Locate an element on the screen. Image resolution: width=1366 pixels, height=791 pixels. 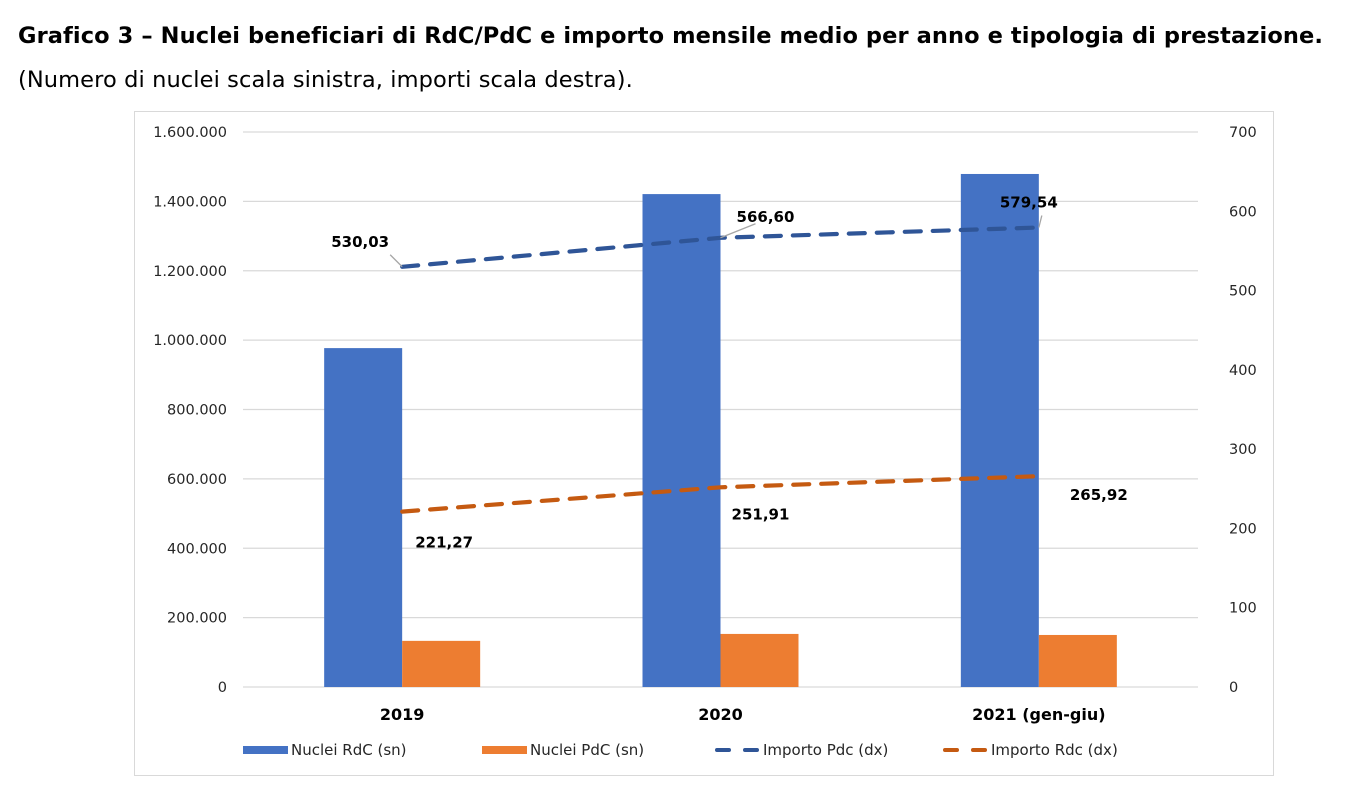
line-importo-pdc-dx is located at coordinates (720, 247).